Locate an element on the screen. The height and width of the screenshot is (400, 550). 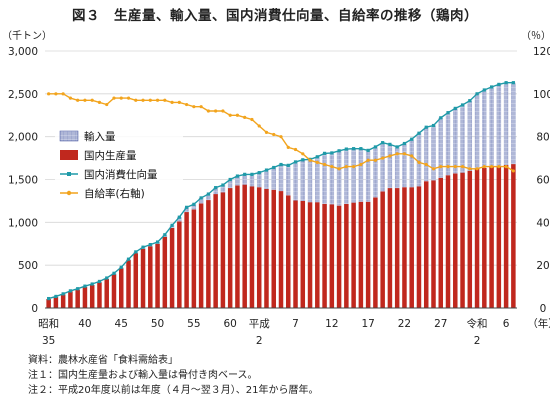
y-right-tick-label: 20 is located at coordinates (542, 266).